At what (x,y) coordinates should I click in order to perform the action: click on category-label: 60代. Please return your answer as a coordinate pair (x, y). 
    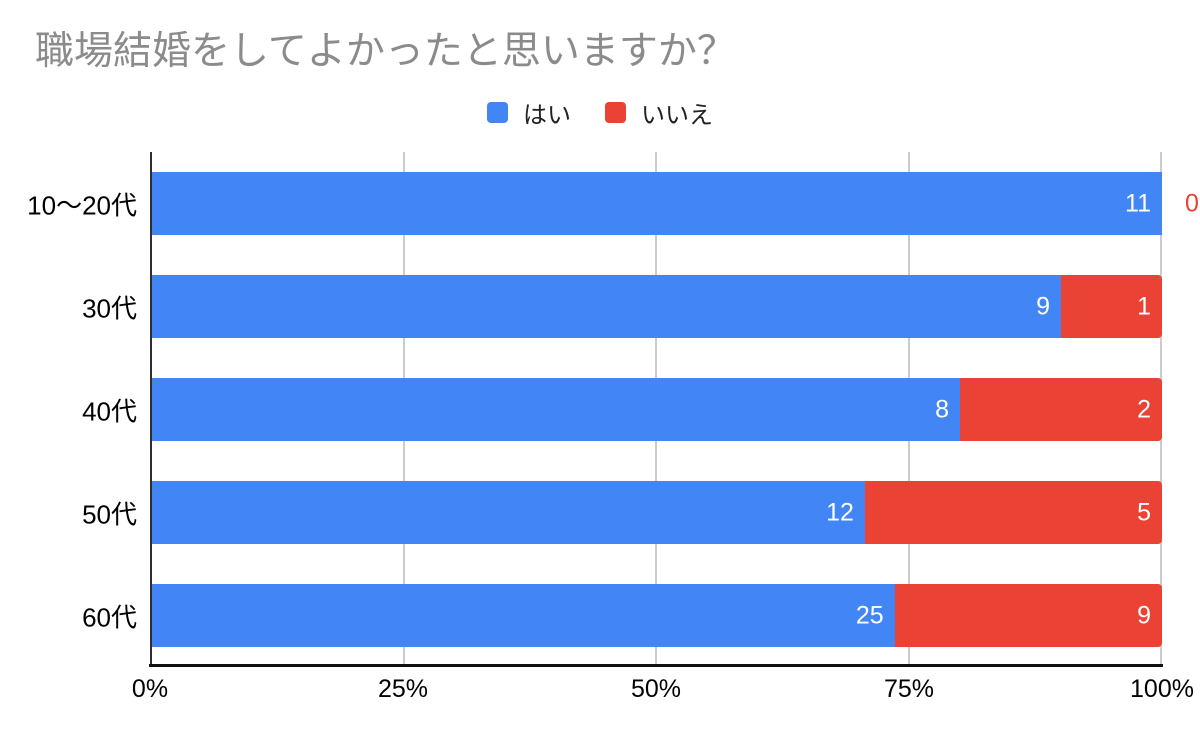
    Looking at the image, I should click on (109, 617).